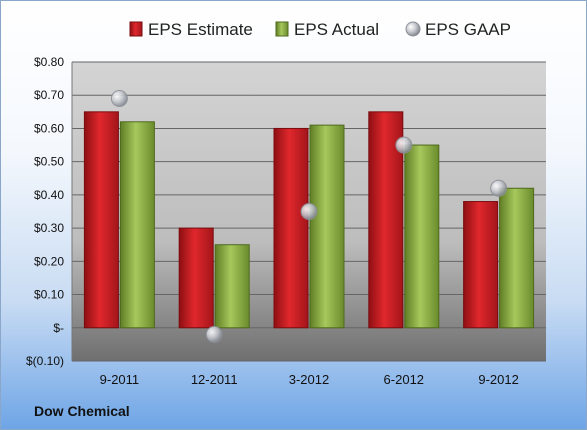  Describe the element at coordinates (49, 195) in the screenshot. I see `y-tick-label: $0.40` at that location.